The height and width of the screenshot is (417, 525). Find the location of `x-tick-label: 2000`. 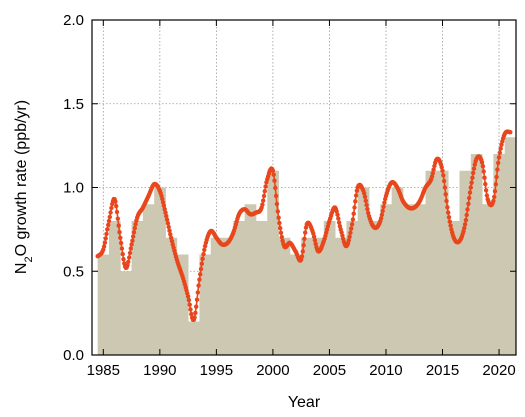

x-tick-label: 2000 is located at coordinates (272, 370).